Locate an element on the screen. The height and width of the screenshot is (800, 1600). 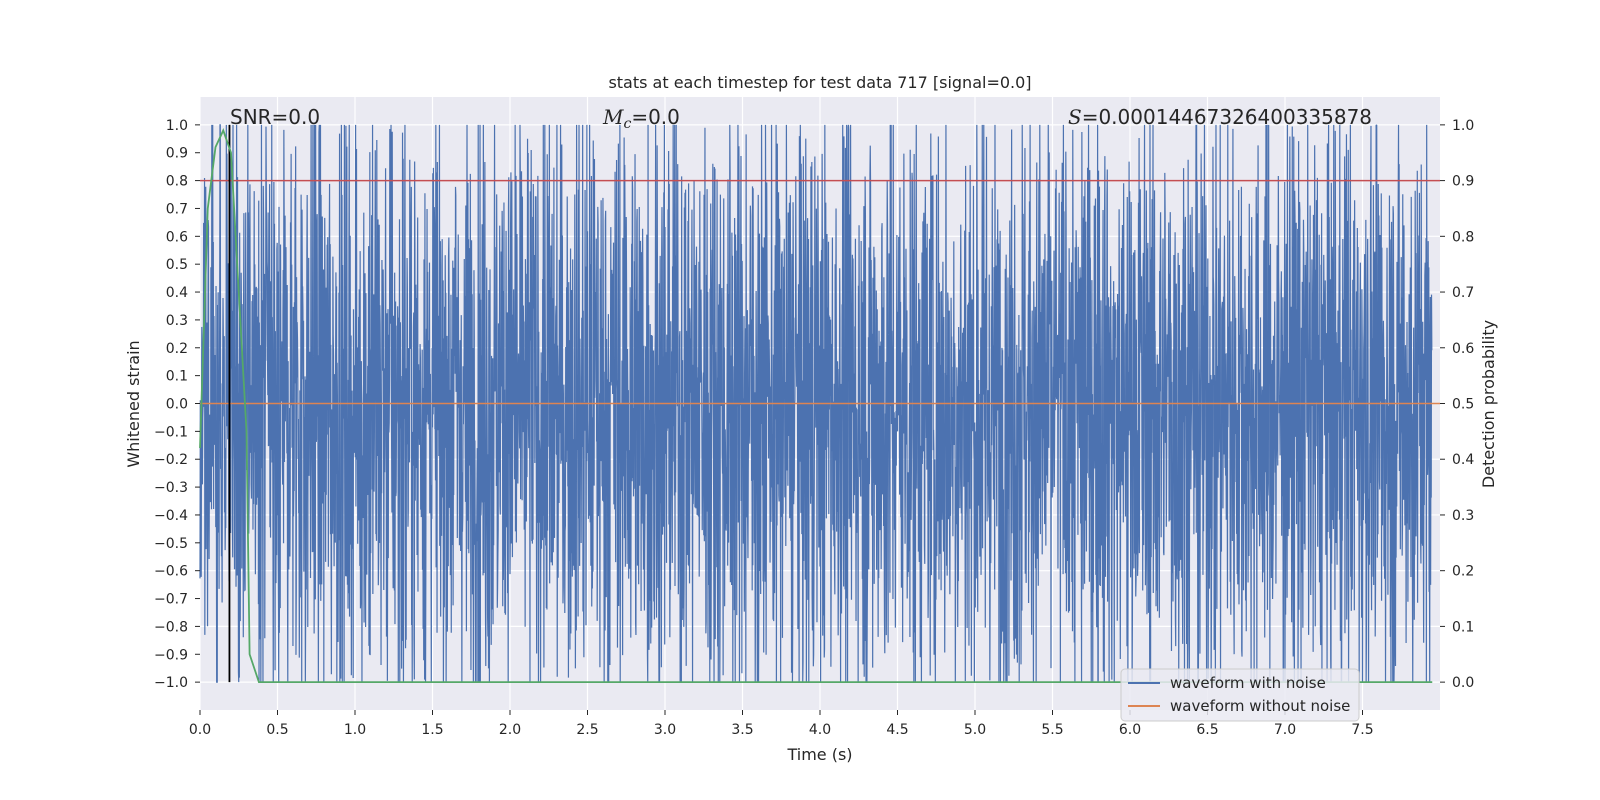
x-tick-label: 0.0 is located at coordinates (200, 730).